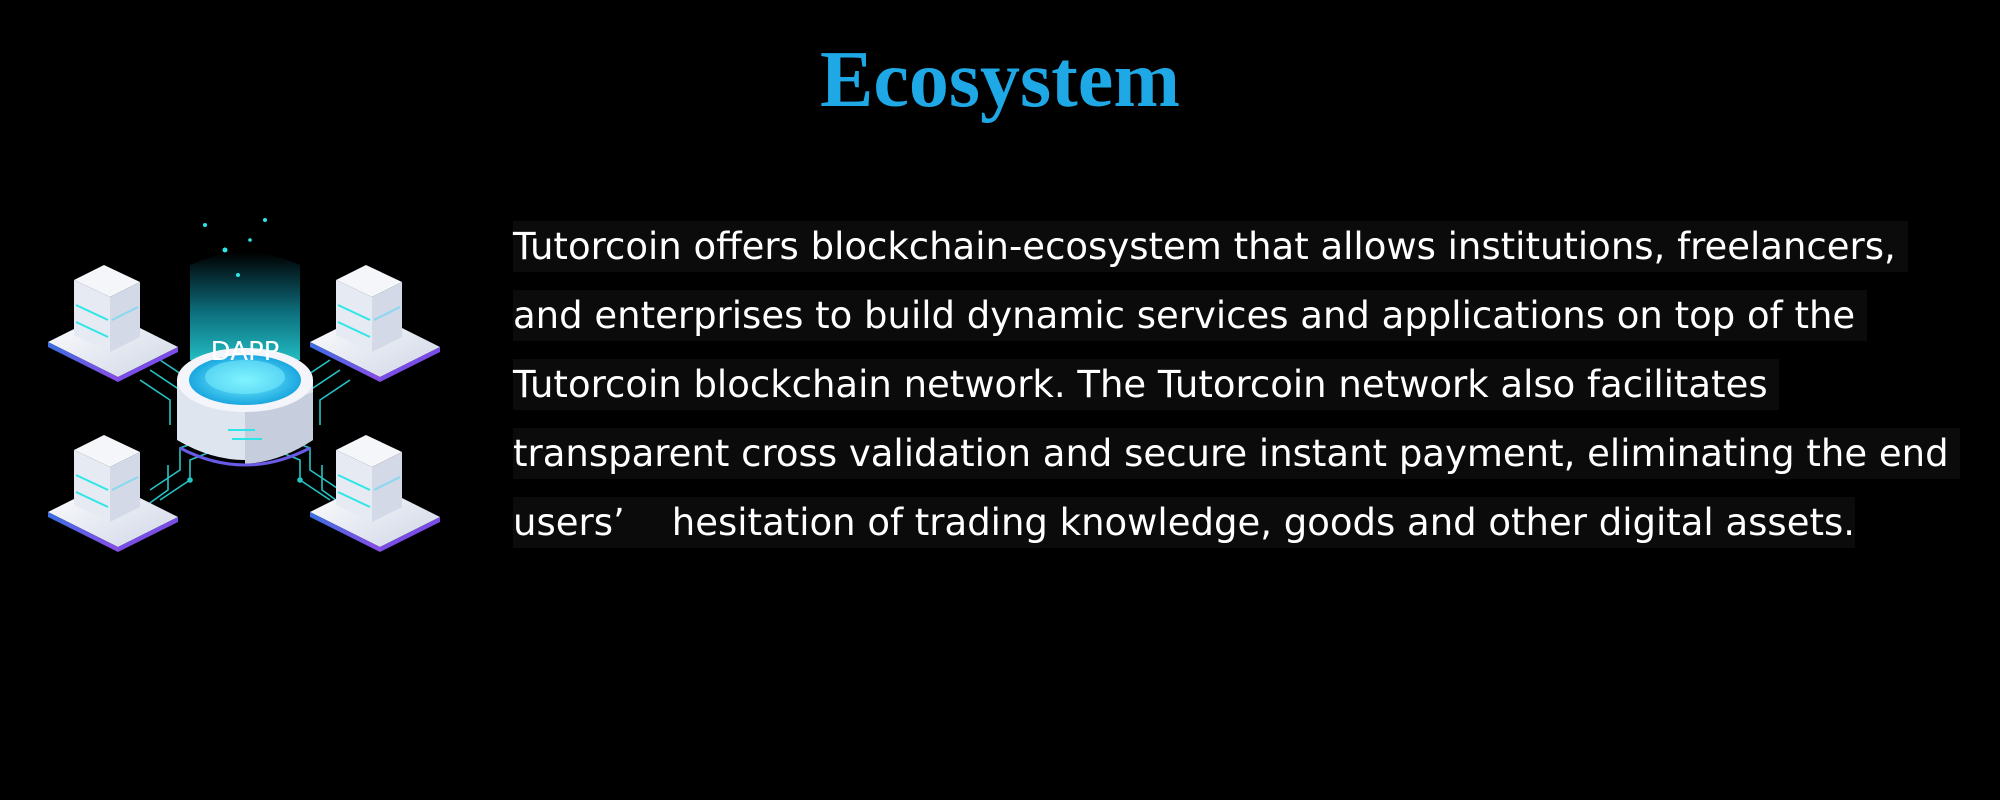 The height and width of the screenshot is (800, 2000). What do you see at coordinates (1000, 80) in the screenshot?
I see `page-title: Ecosystem` at bounding box center [1000, 80].